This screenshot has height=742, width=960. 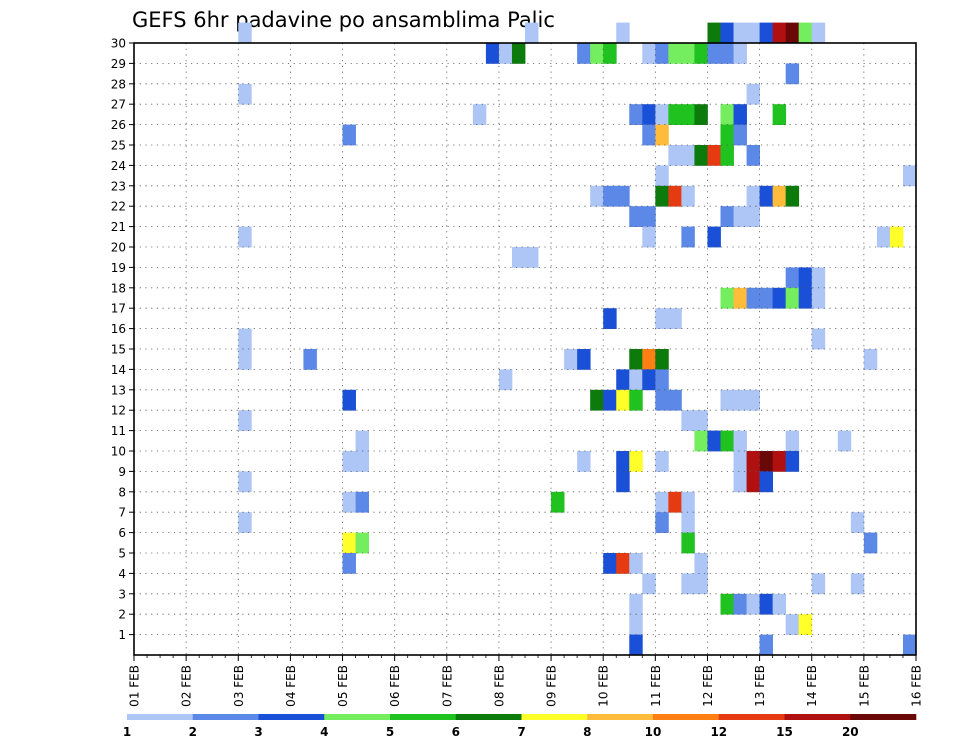 What do you see at coordinates (784, 732) in the screenshot?
I see `colorbar-label: 15` at bounding box center [784, 732].